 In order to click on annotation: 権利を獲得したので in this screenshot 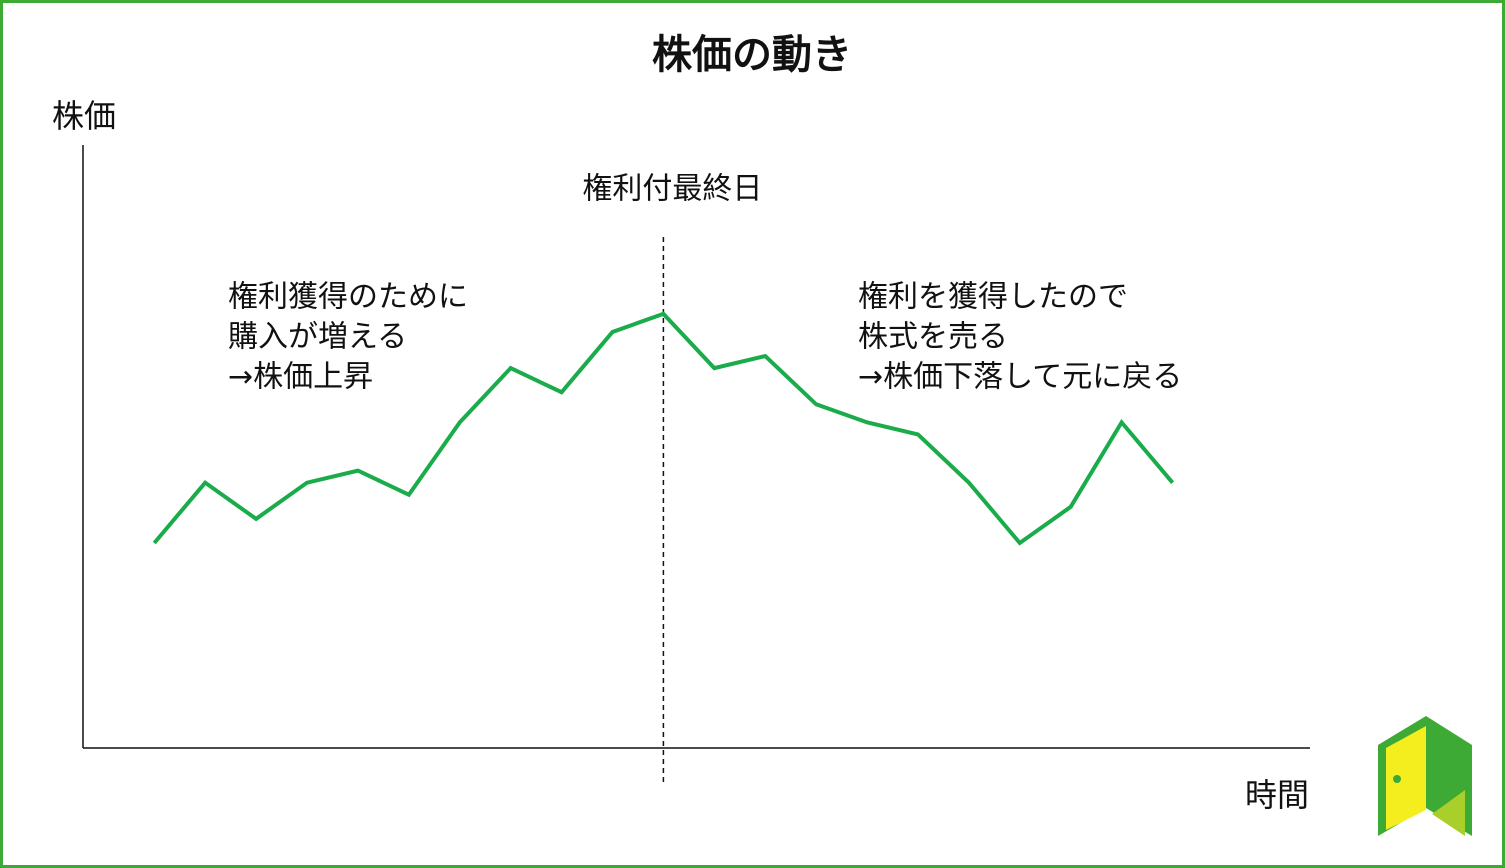, I will do `click(993, 297)`.